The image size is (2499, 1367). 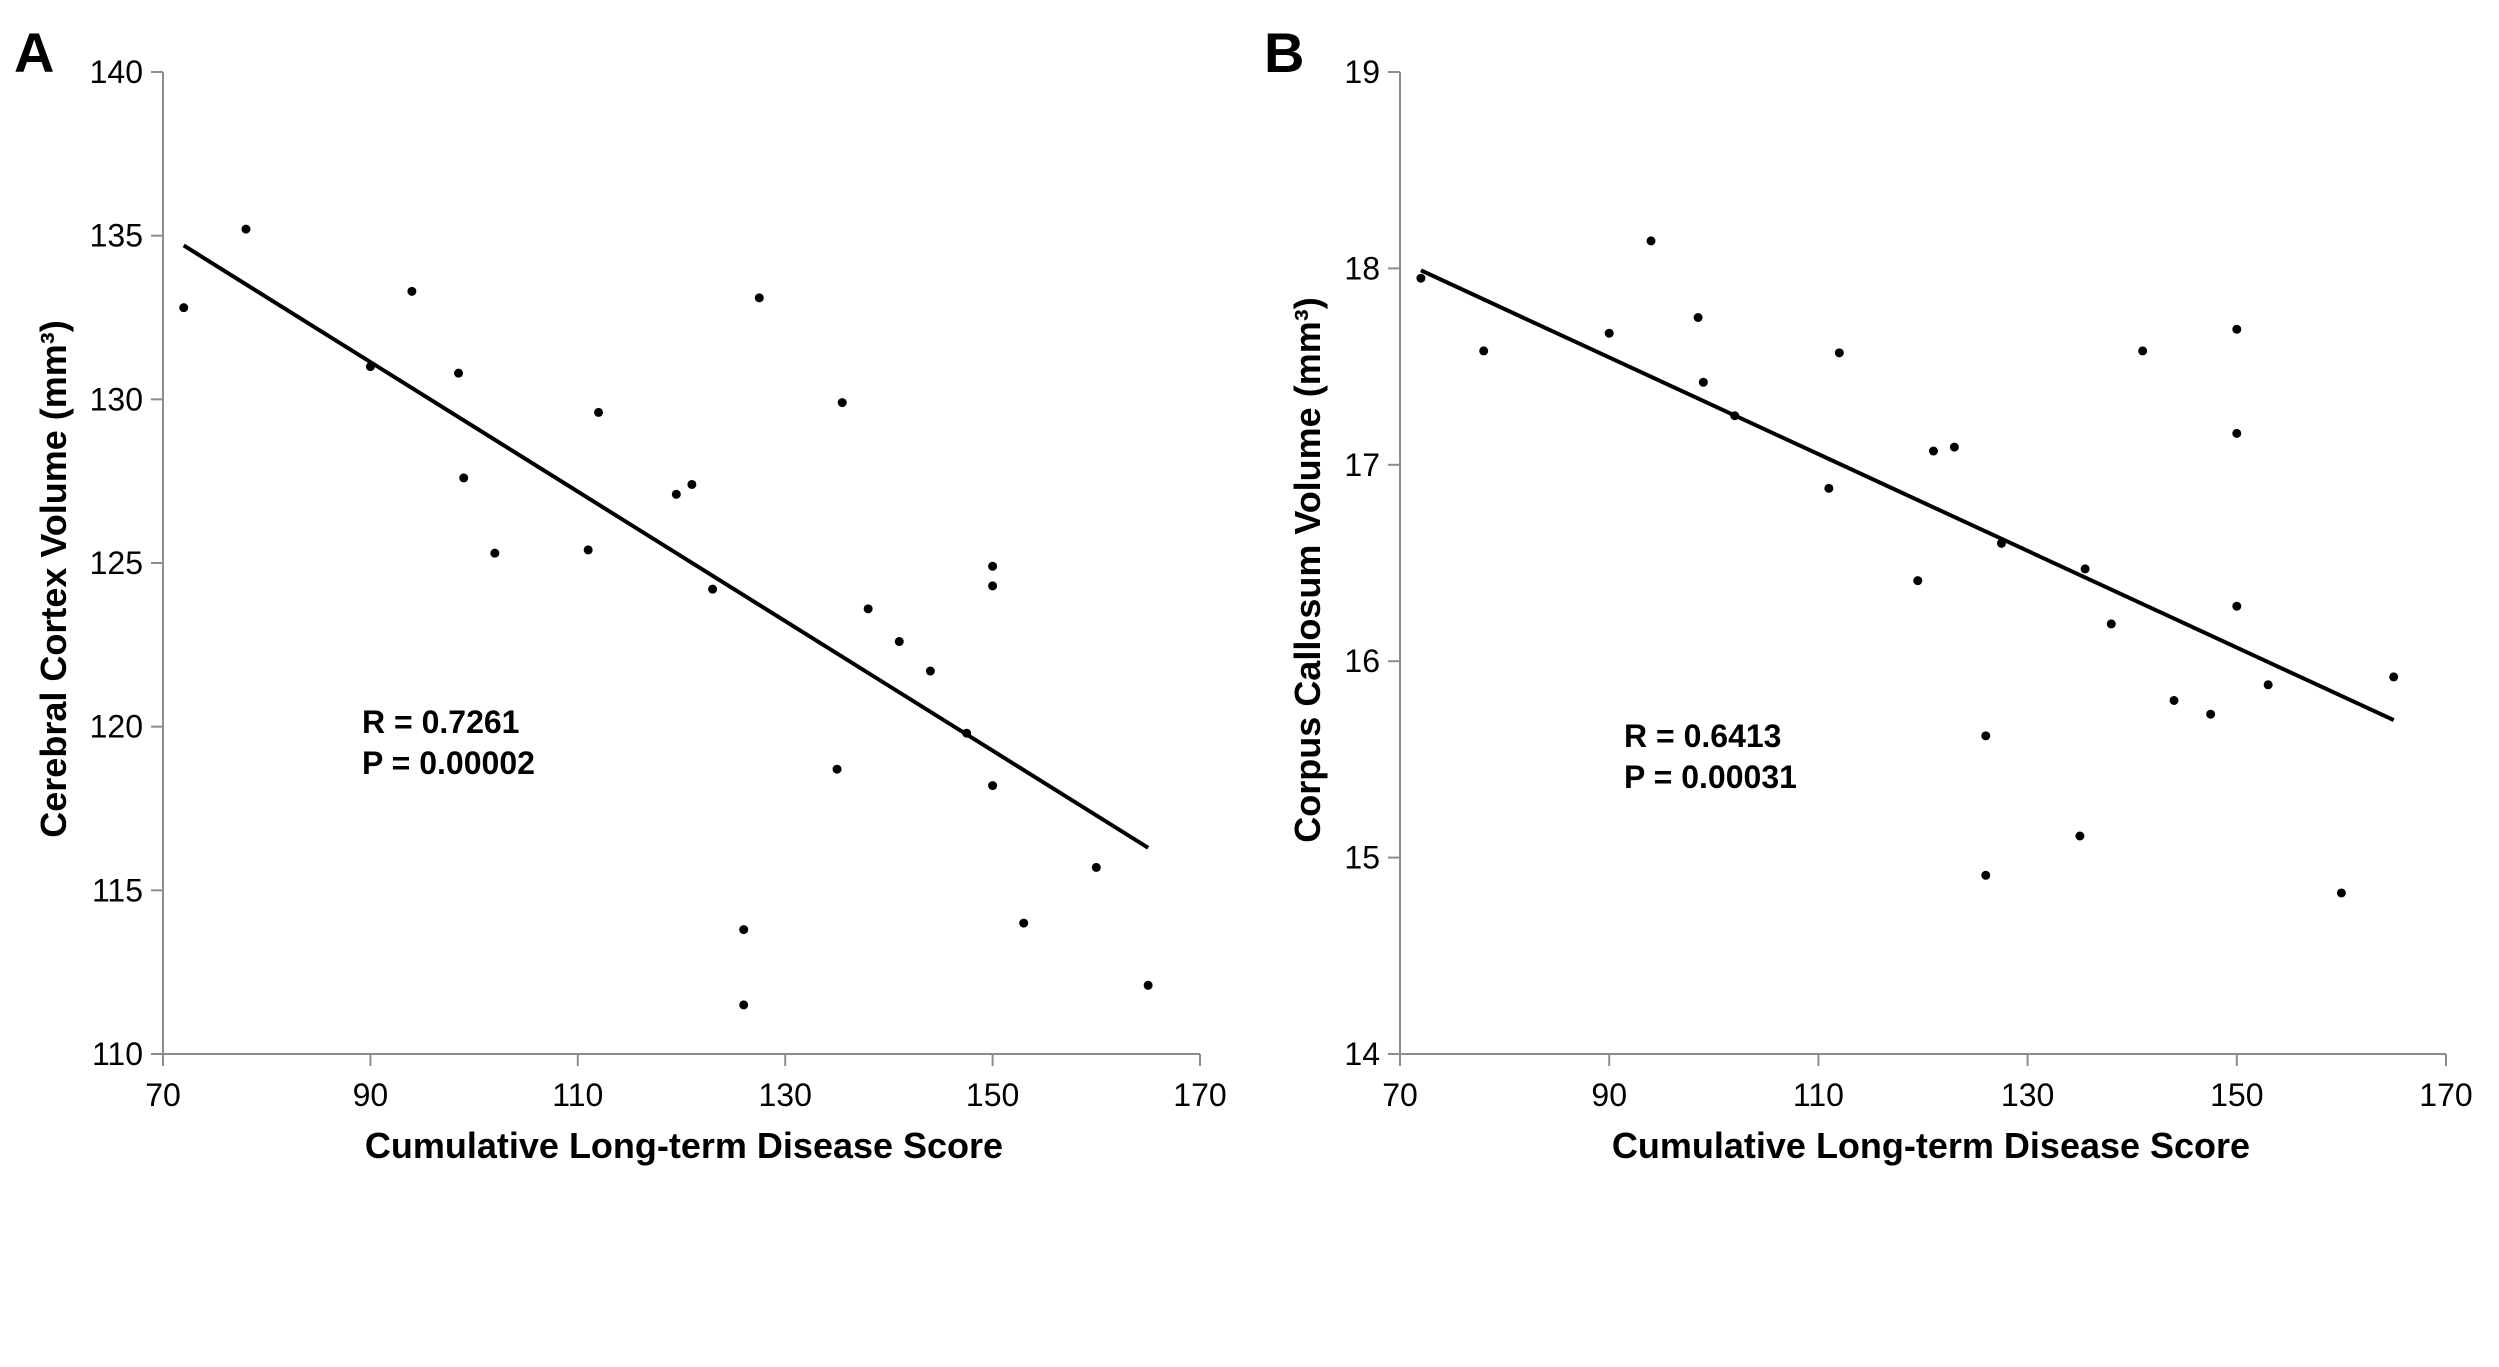 I want to click on panel-a-y-tick-label: 135, so click(x=116, y=236).